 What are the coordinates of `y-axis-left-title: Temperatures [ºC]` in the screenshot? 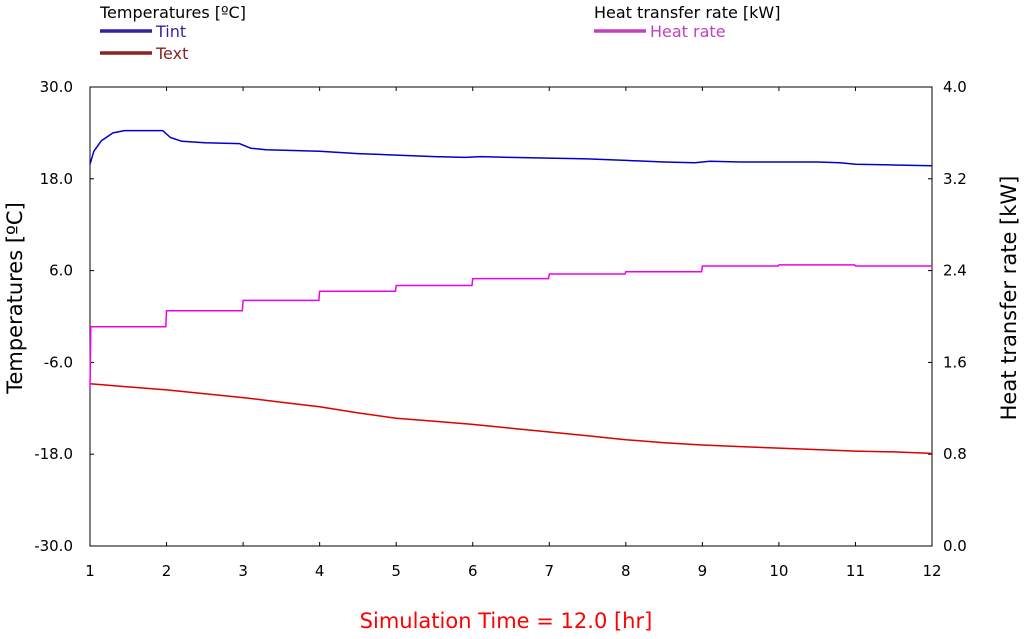 It's located at (15, 298).